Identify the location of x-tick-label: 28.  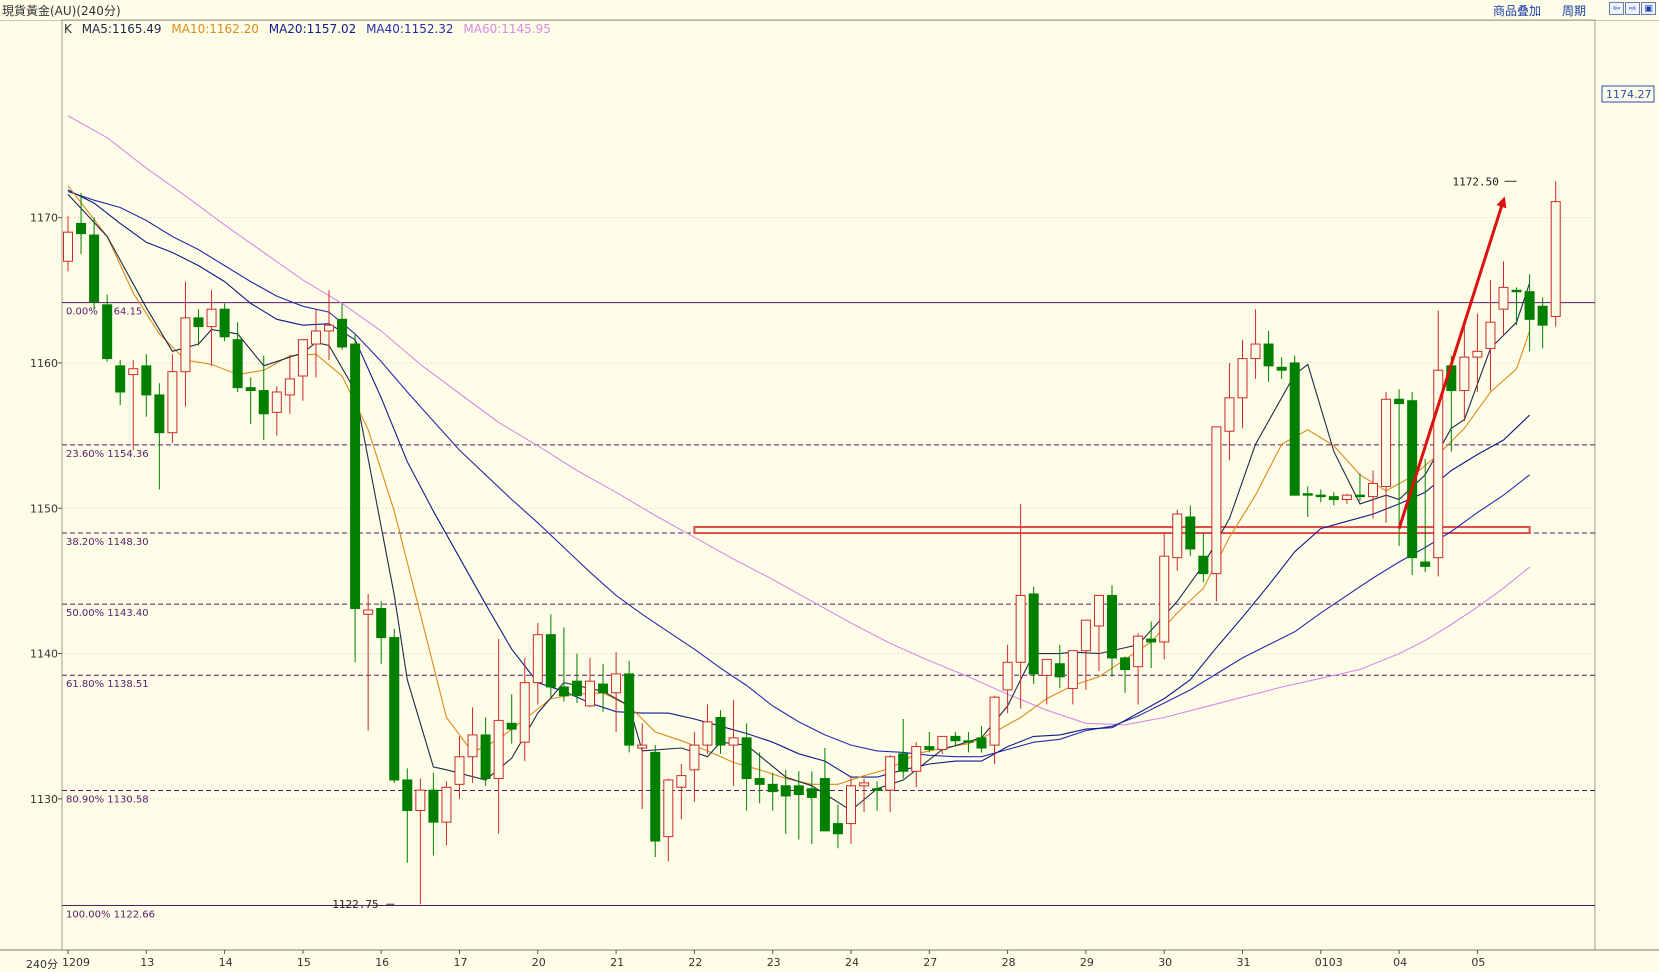
(1009, 962).